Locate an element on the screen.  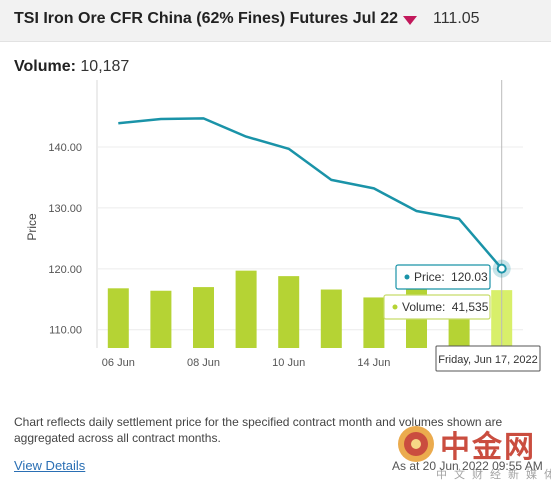
svg-text: Price: 120.03 is located at coordinates (451, 277).